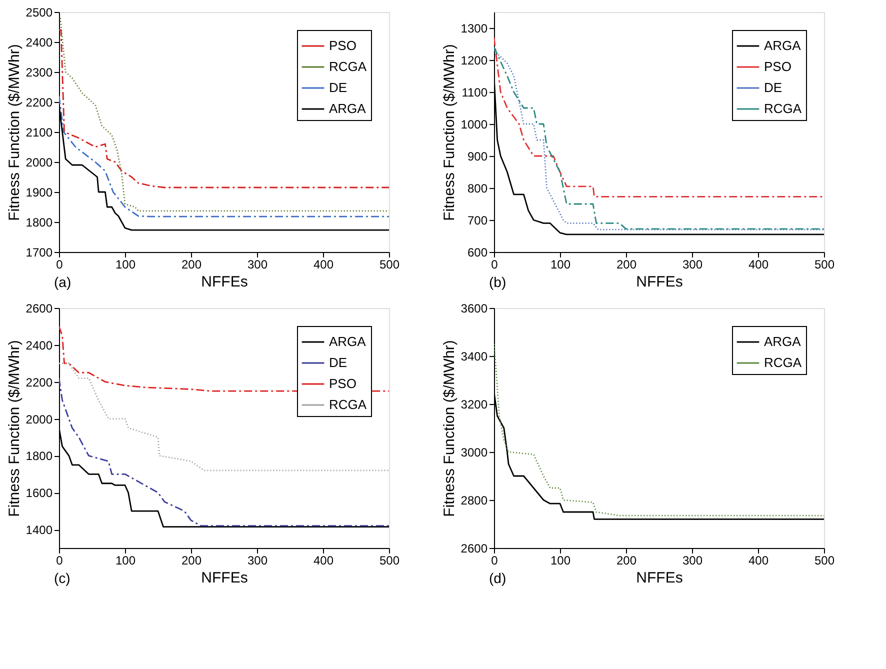 Image resolution: width=886 pixels, height=669 pixels. I want to click on y-tick-label: 900, so click(477, 157).